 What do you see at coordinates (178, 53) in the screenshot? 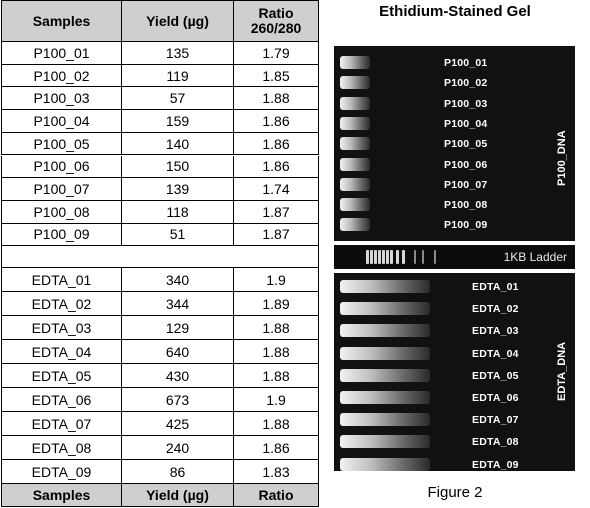
I see `yield-cell: 135` at bounding box center [178, 53].